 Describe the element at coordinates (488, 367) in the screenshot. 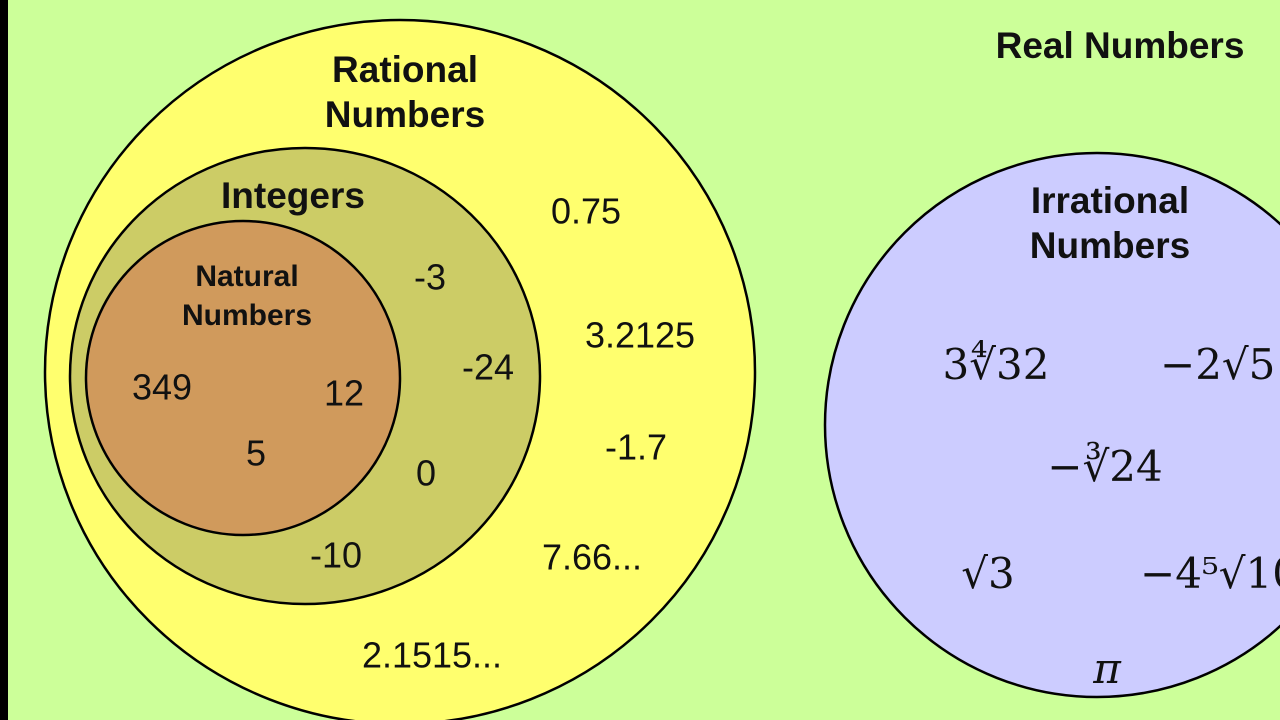

I see `member: -24` at that location.